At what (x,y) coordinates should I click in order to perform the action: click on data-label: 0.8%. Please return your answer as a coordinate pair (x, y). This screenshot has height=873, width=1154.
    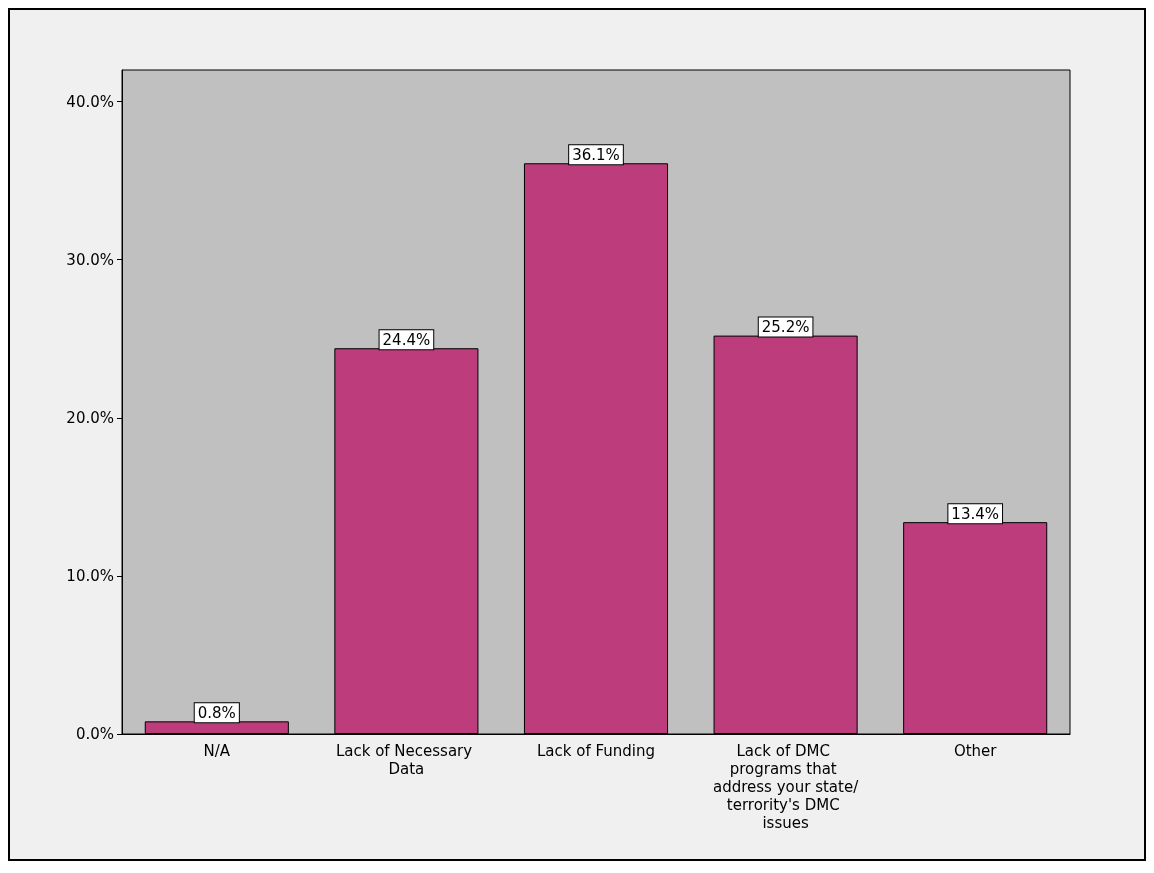
    Looking at the image, I should click on (216, 712).